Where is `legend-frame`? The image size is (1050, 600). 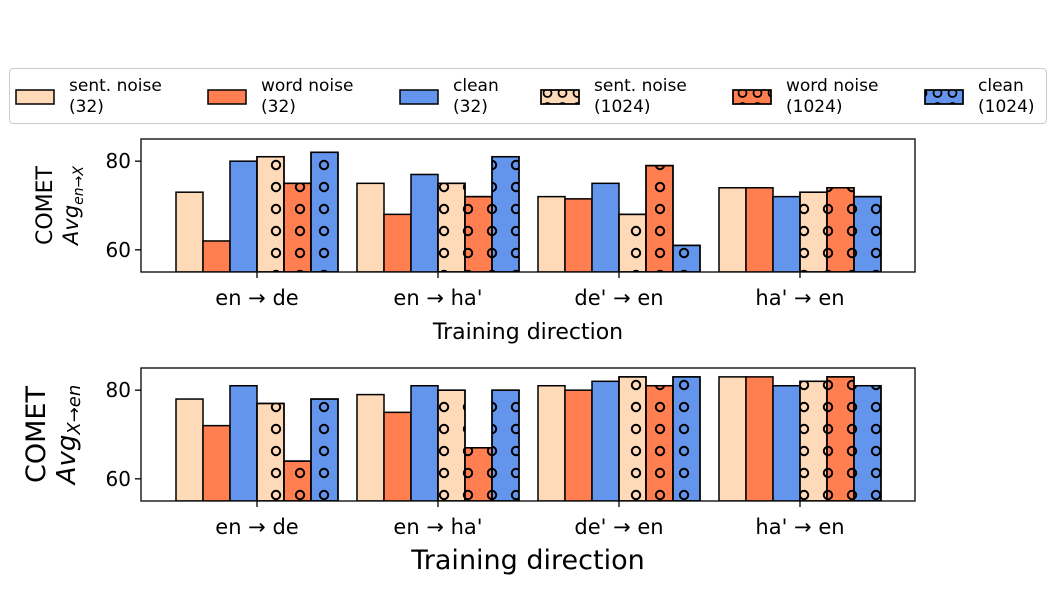
legend-frame is located at coordinates (528, 96).